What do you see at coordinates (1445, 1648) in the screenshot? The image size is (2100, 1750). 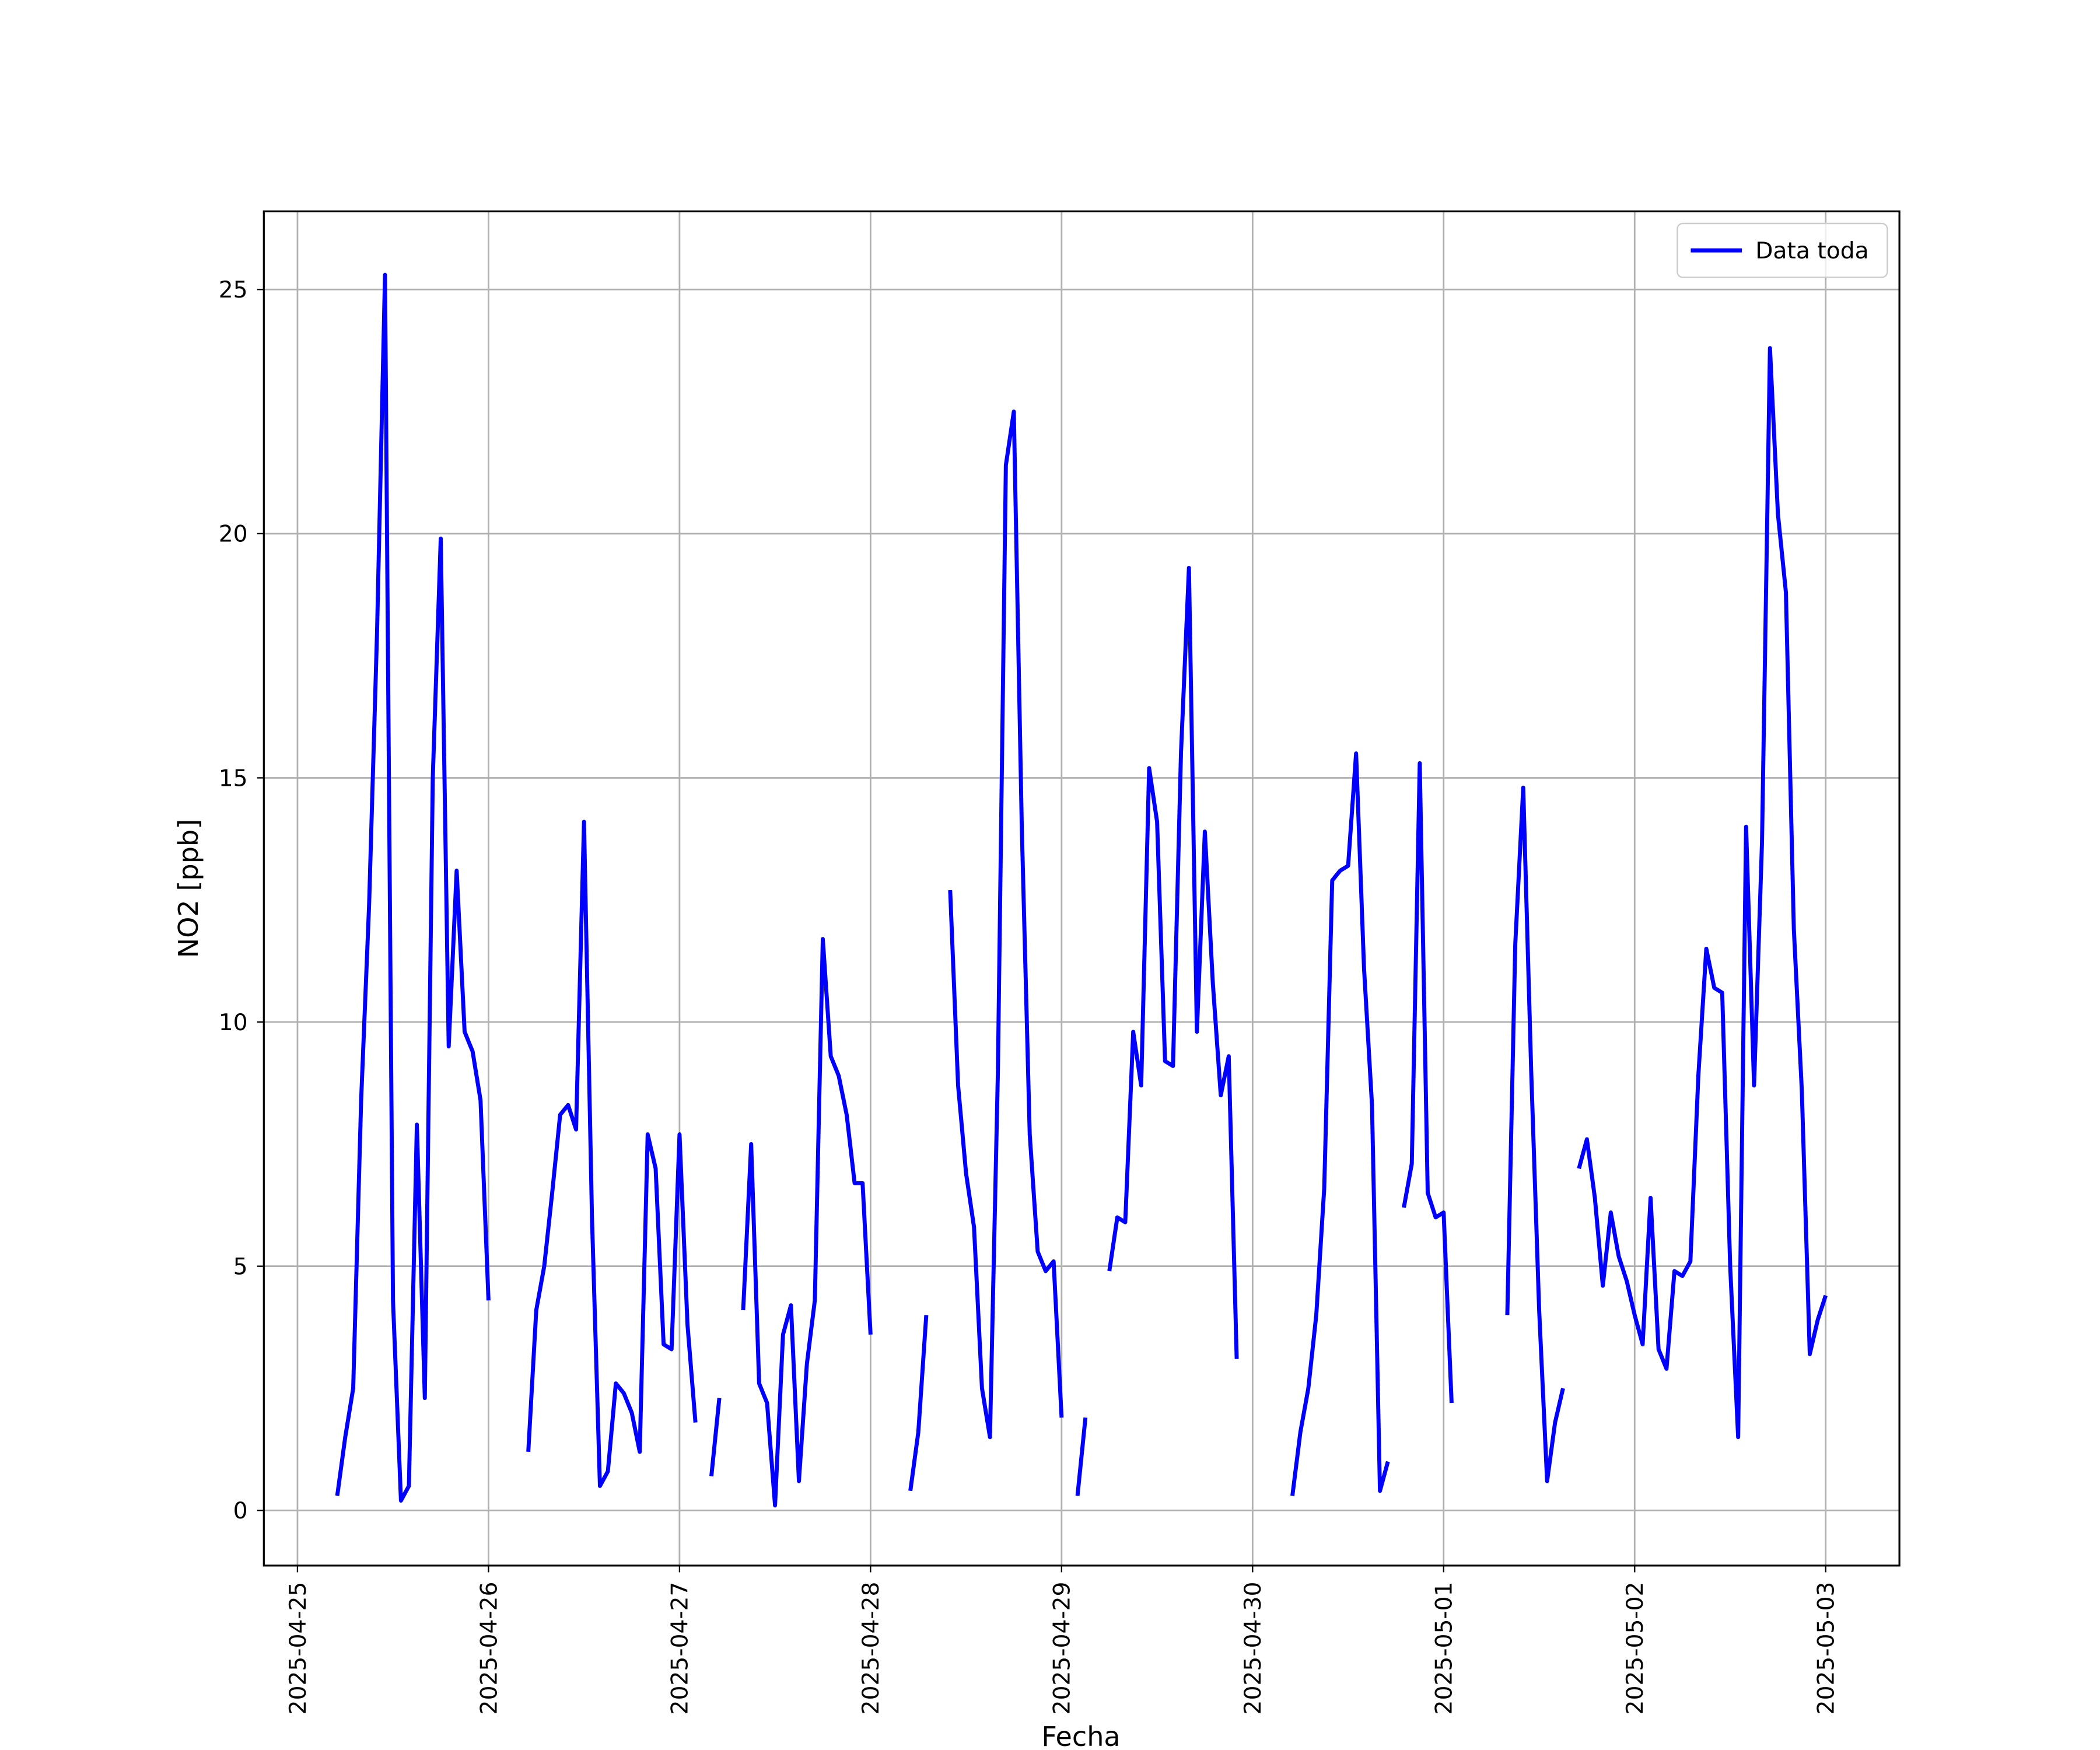 I see `x-tick-label: 2025-05-01` at bounding box center [1445, 1648].